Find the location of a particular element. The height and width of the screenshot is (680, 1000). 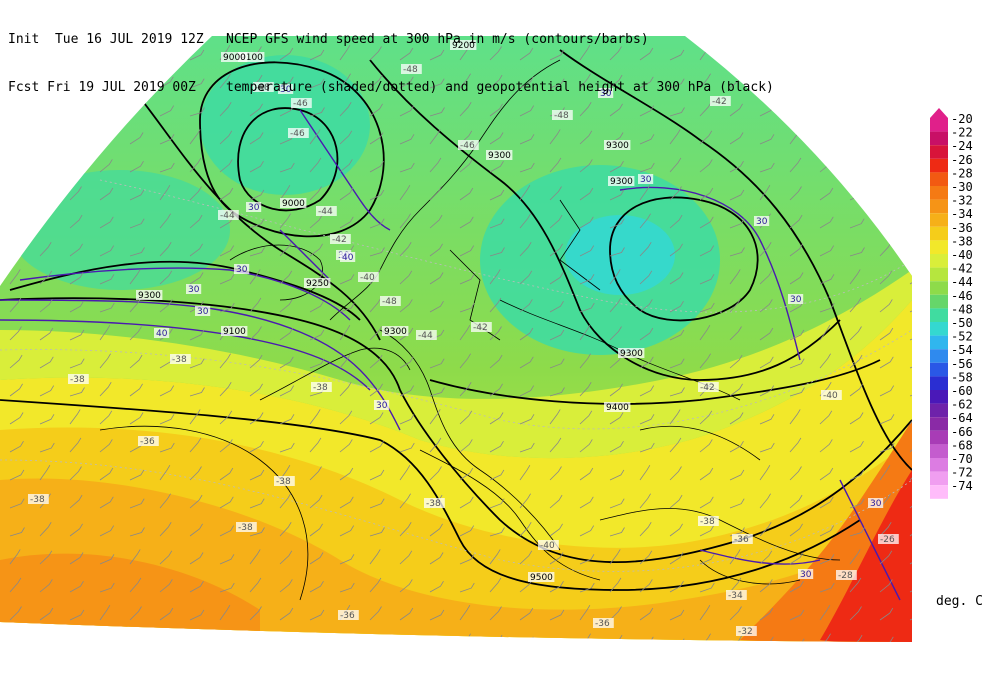

wind-speed-label: 30 is located at coordinates (203, 312).